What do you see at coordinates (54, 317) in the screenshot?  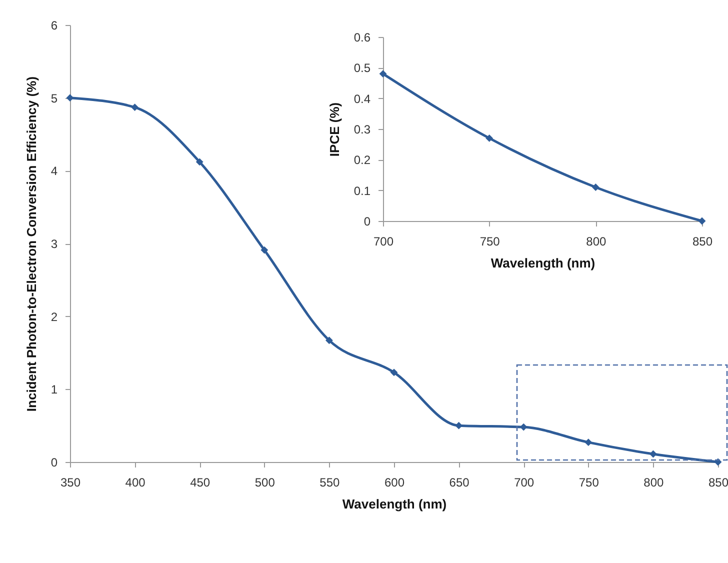 I see `y-tick-label: 2` at bounding box center [54, 317].